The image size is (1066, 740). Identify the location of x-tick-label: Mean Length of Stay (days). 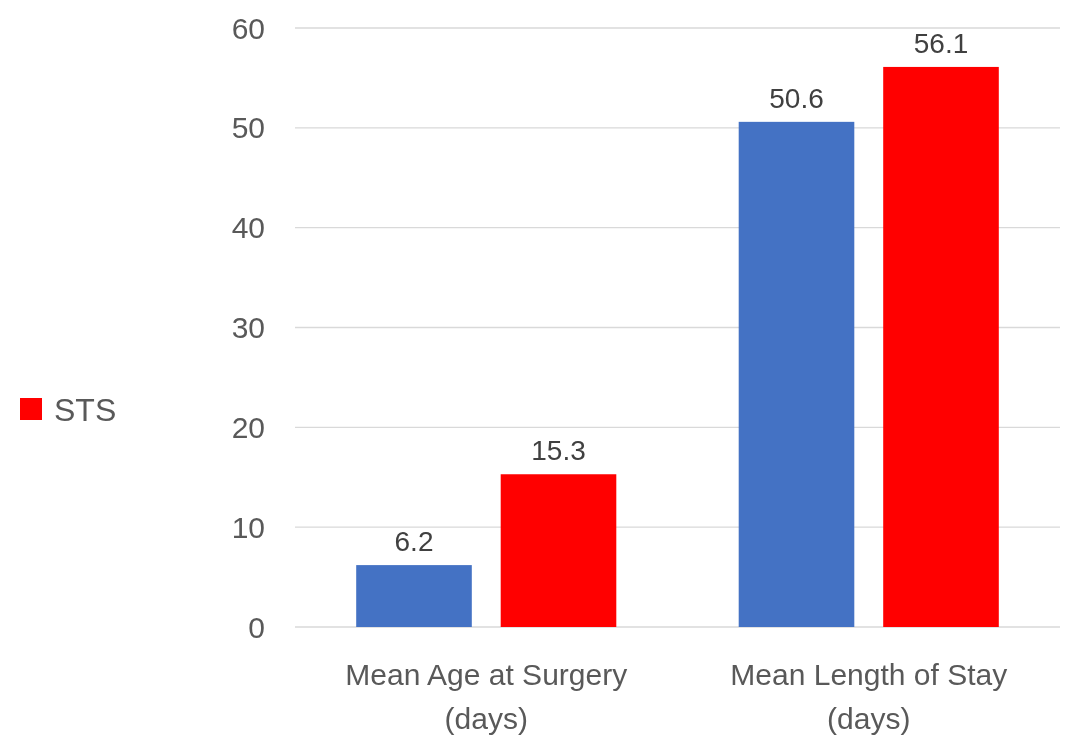
(869, 696).